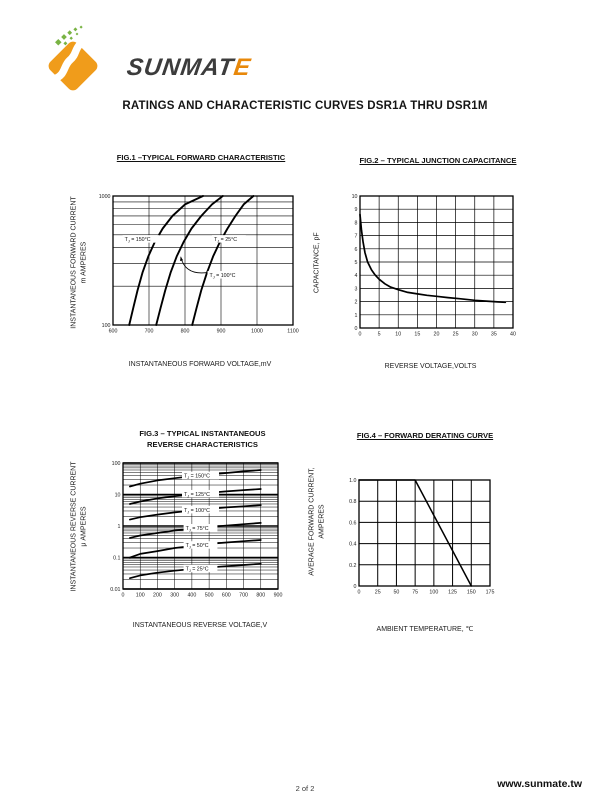 This screenshot has width=610, height=810. What do you see at coordinates (356, 276) in the screenshot?
I see `svg-text: 4` at bounding box center [356, 276].